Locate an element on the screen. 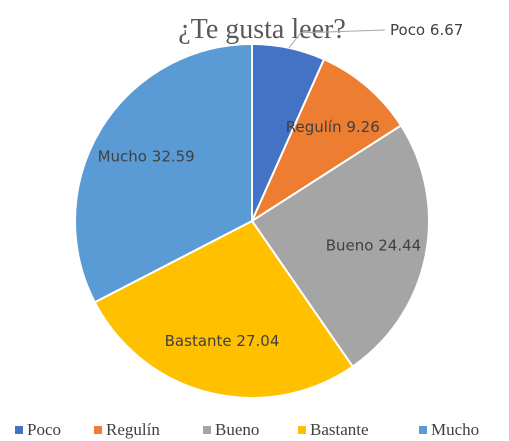 This screenshot has height=441, width=509. legend-label: Bueno is located at coordinates (237, 429).